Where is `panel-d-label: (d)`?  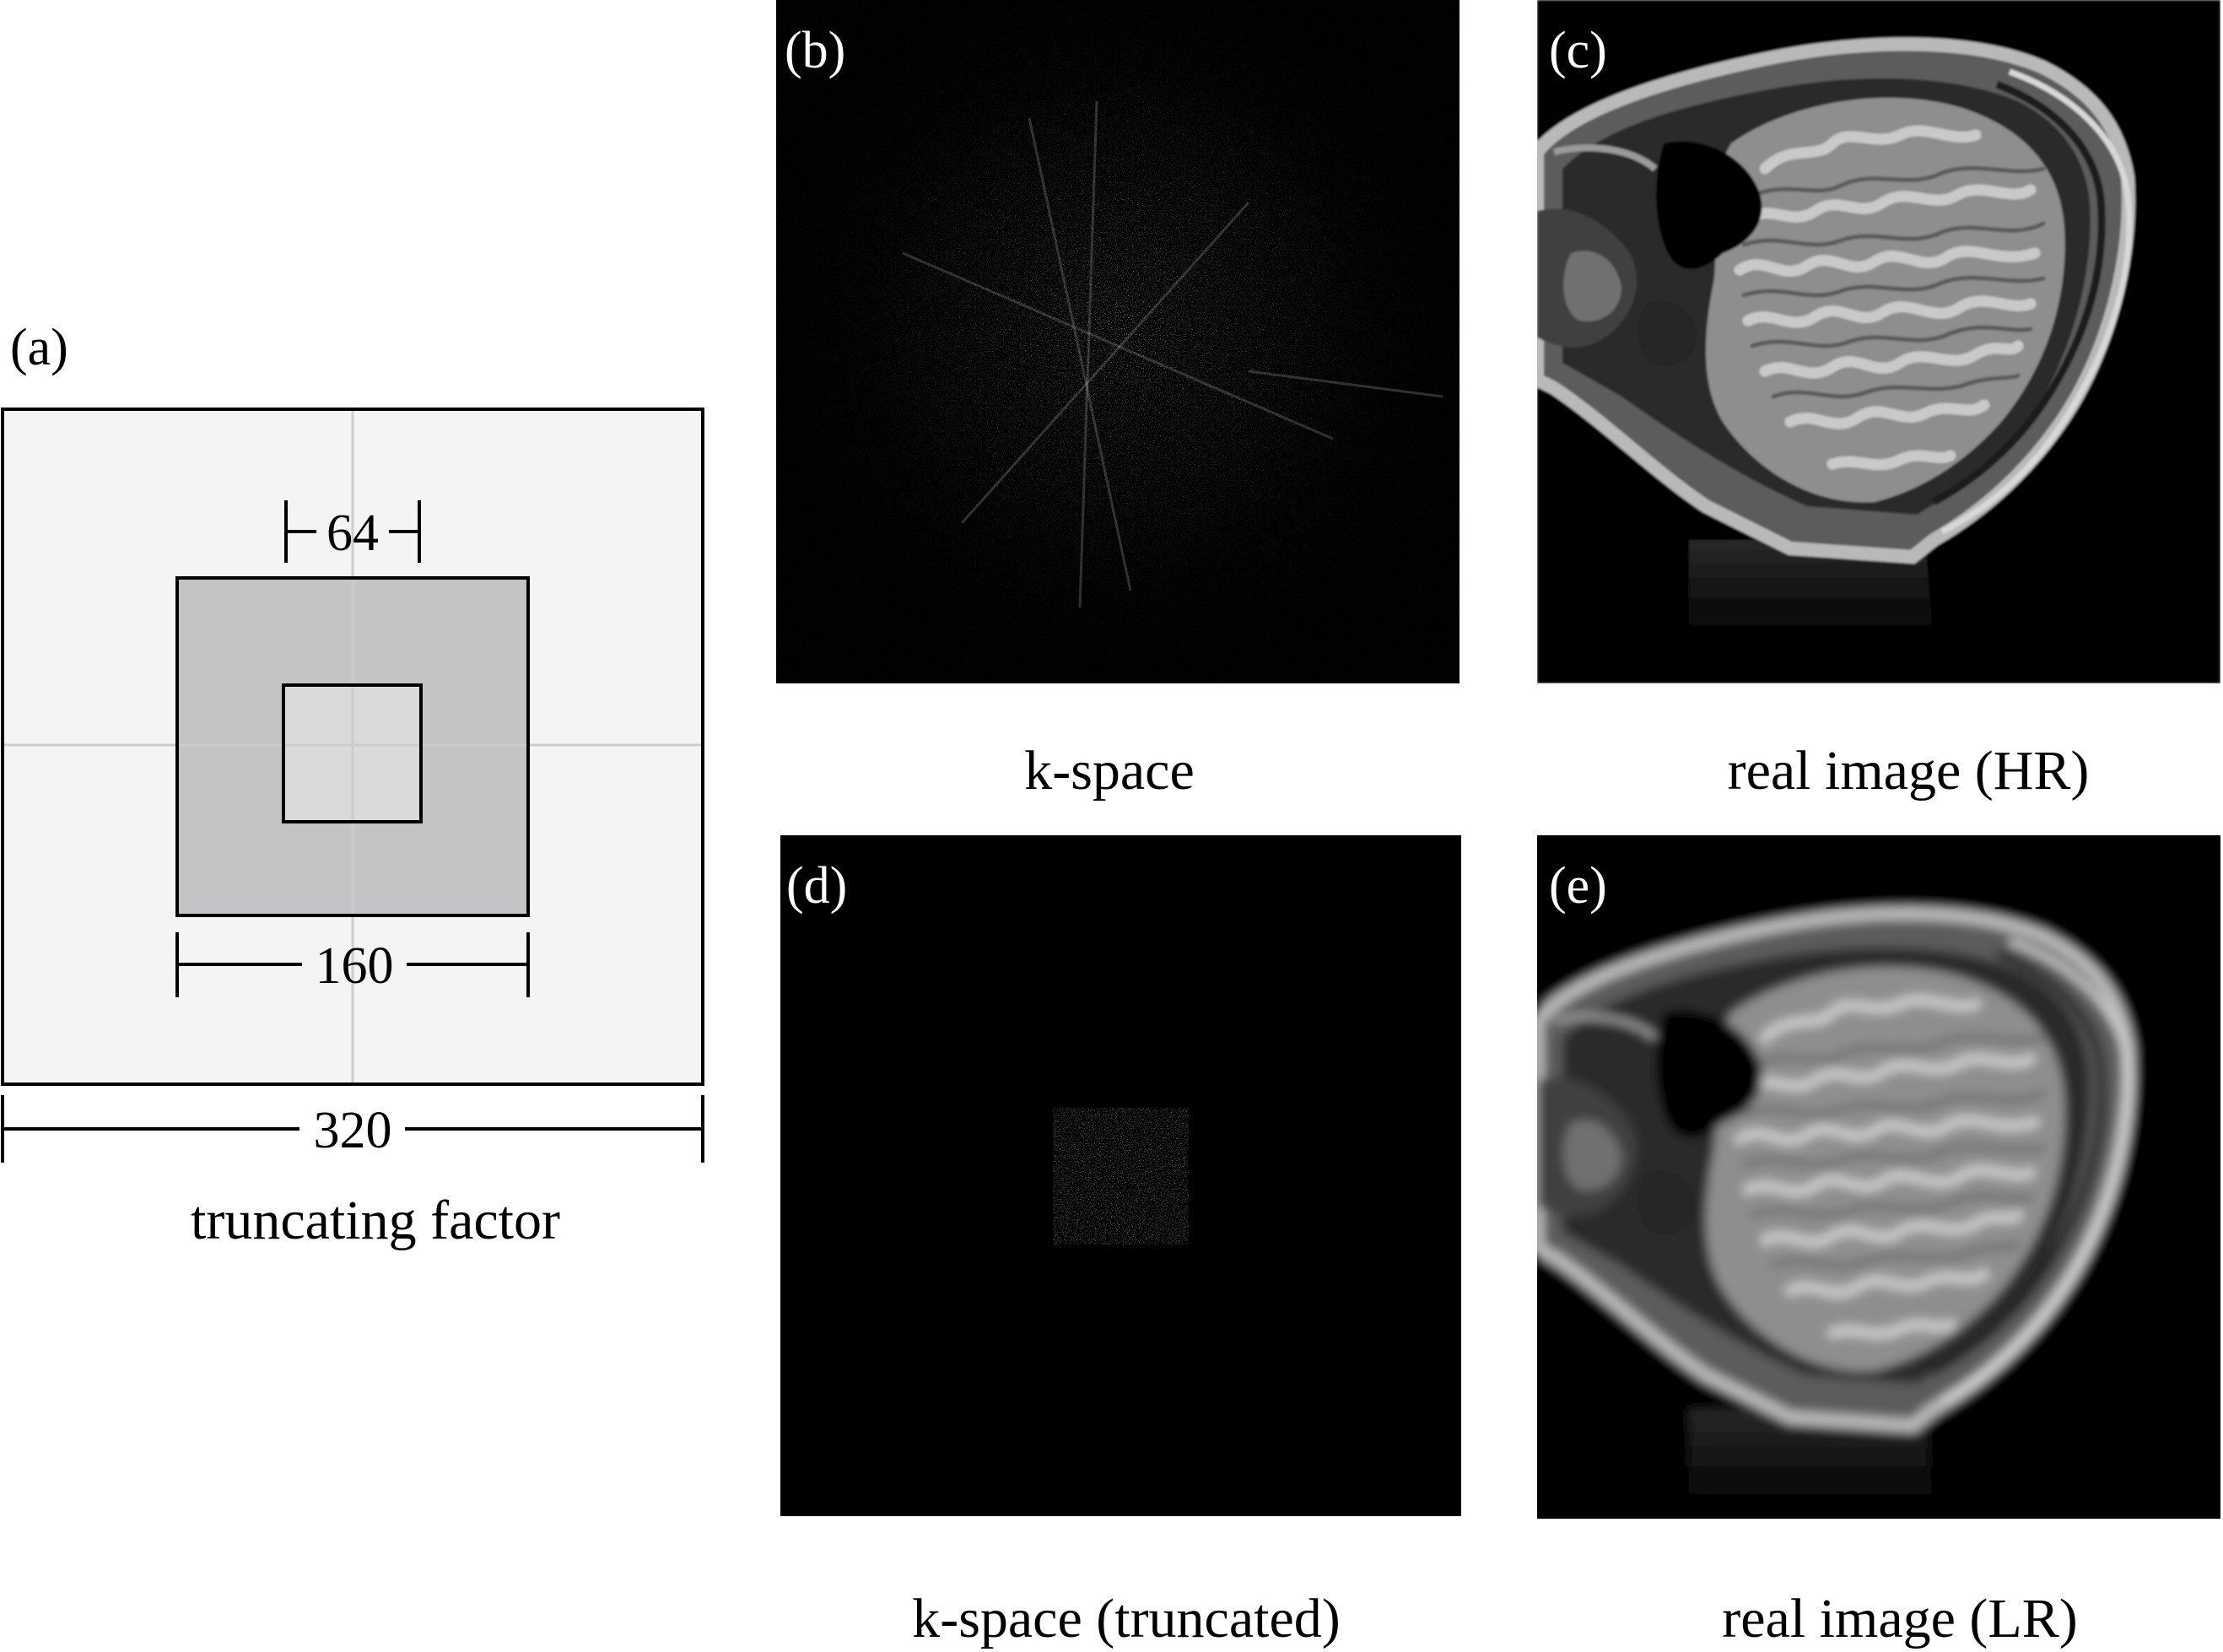
panel-d-label: (d) is located at coordinates (816, 886).